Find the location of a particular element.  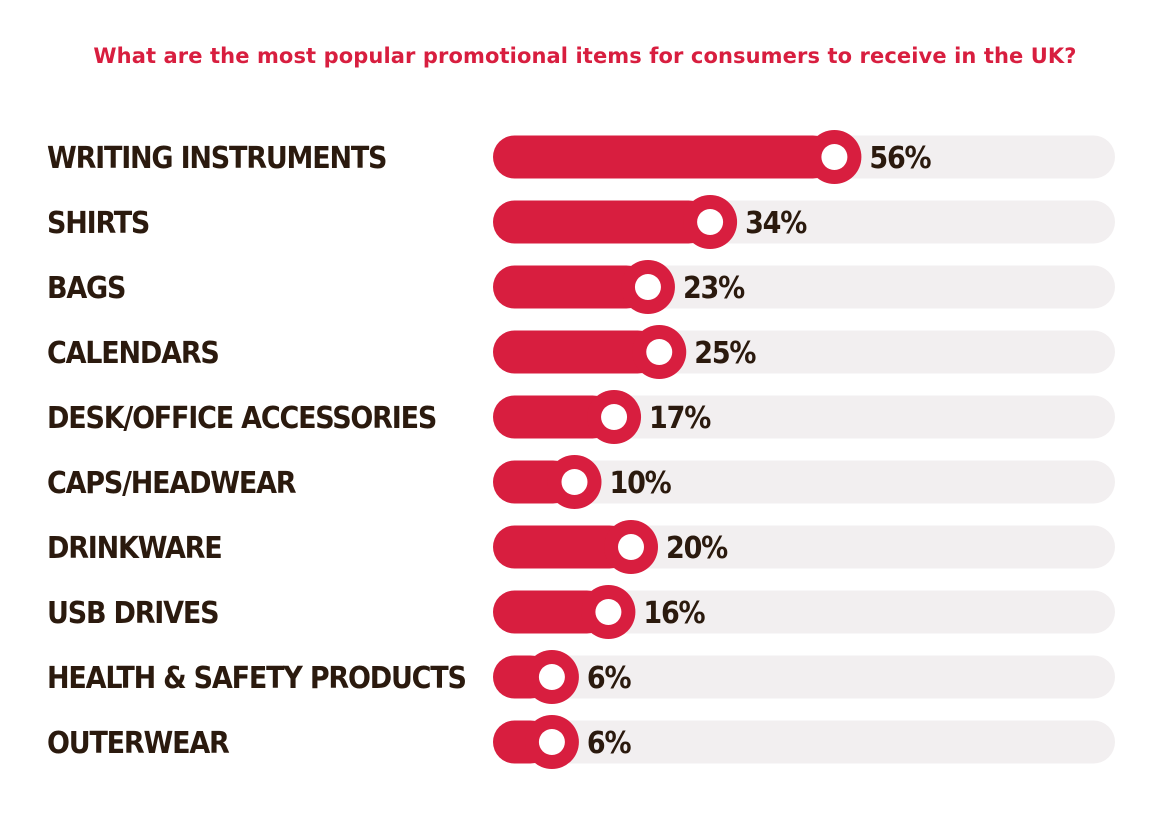

category-label: DRINKWARE is located at coordinates (134, 548).